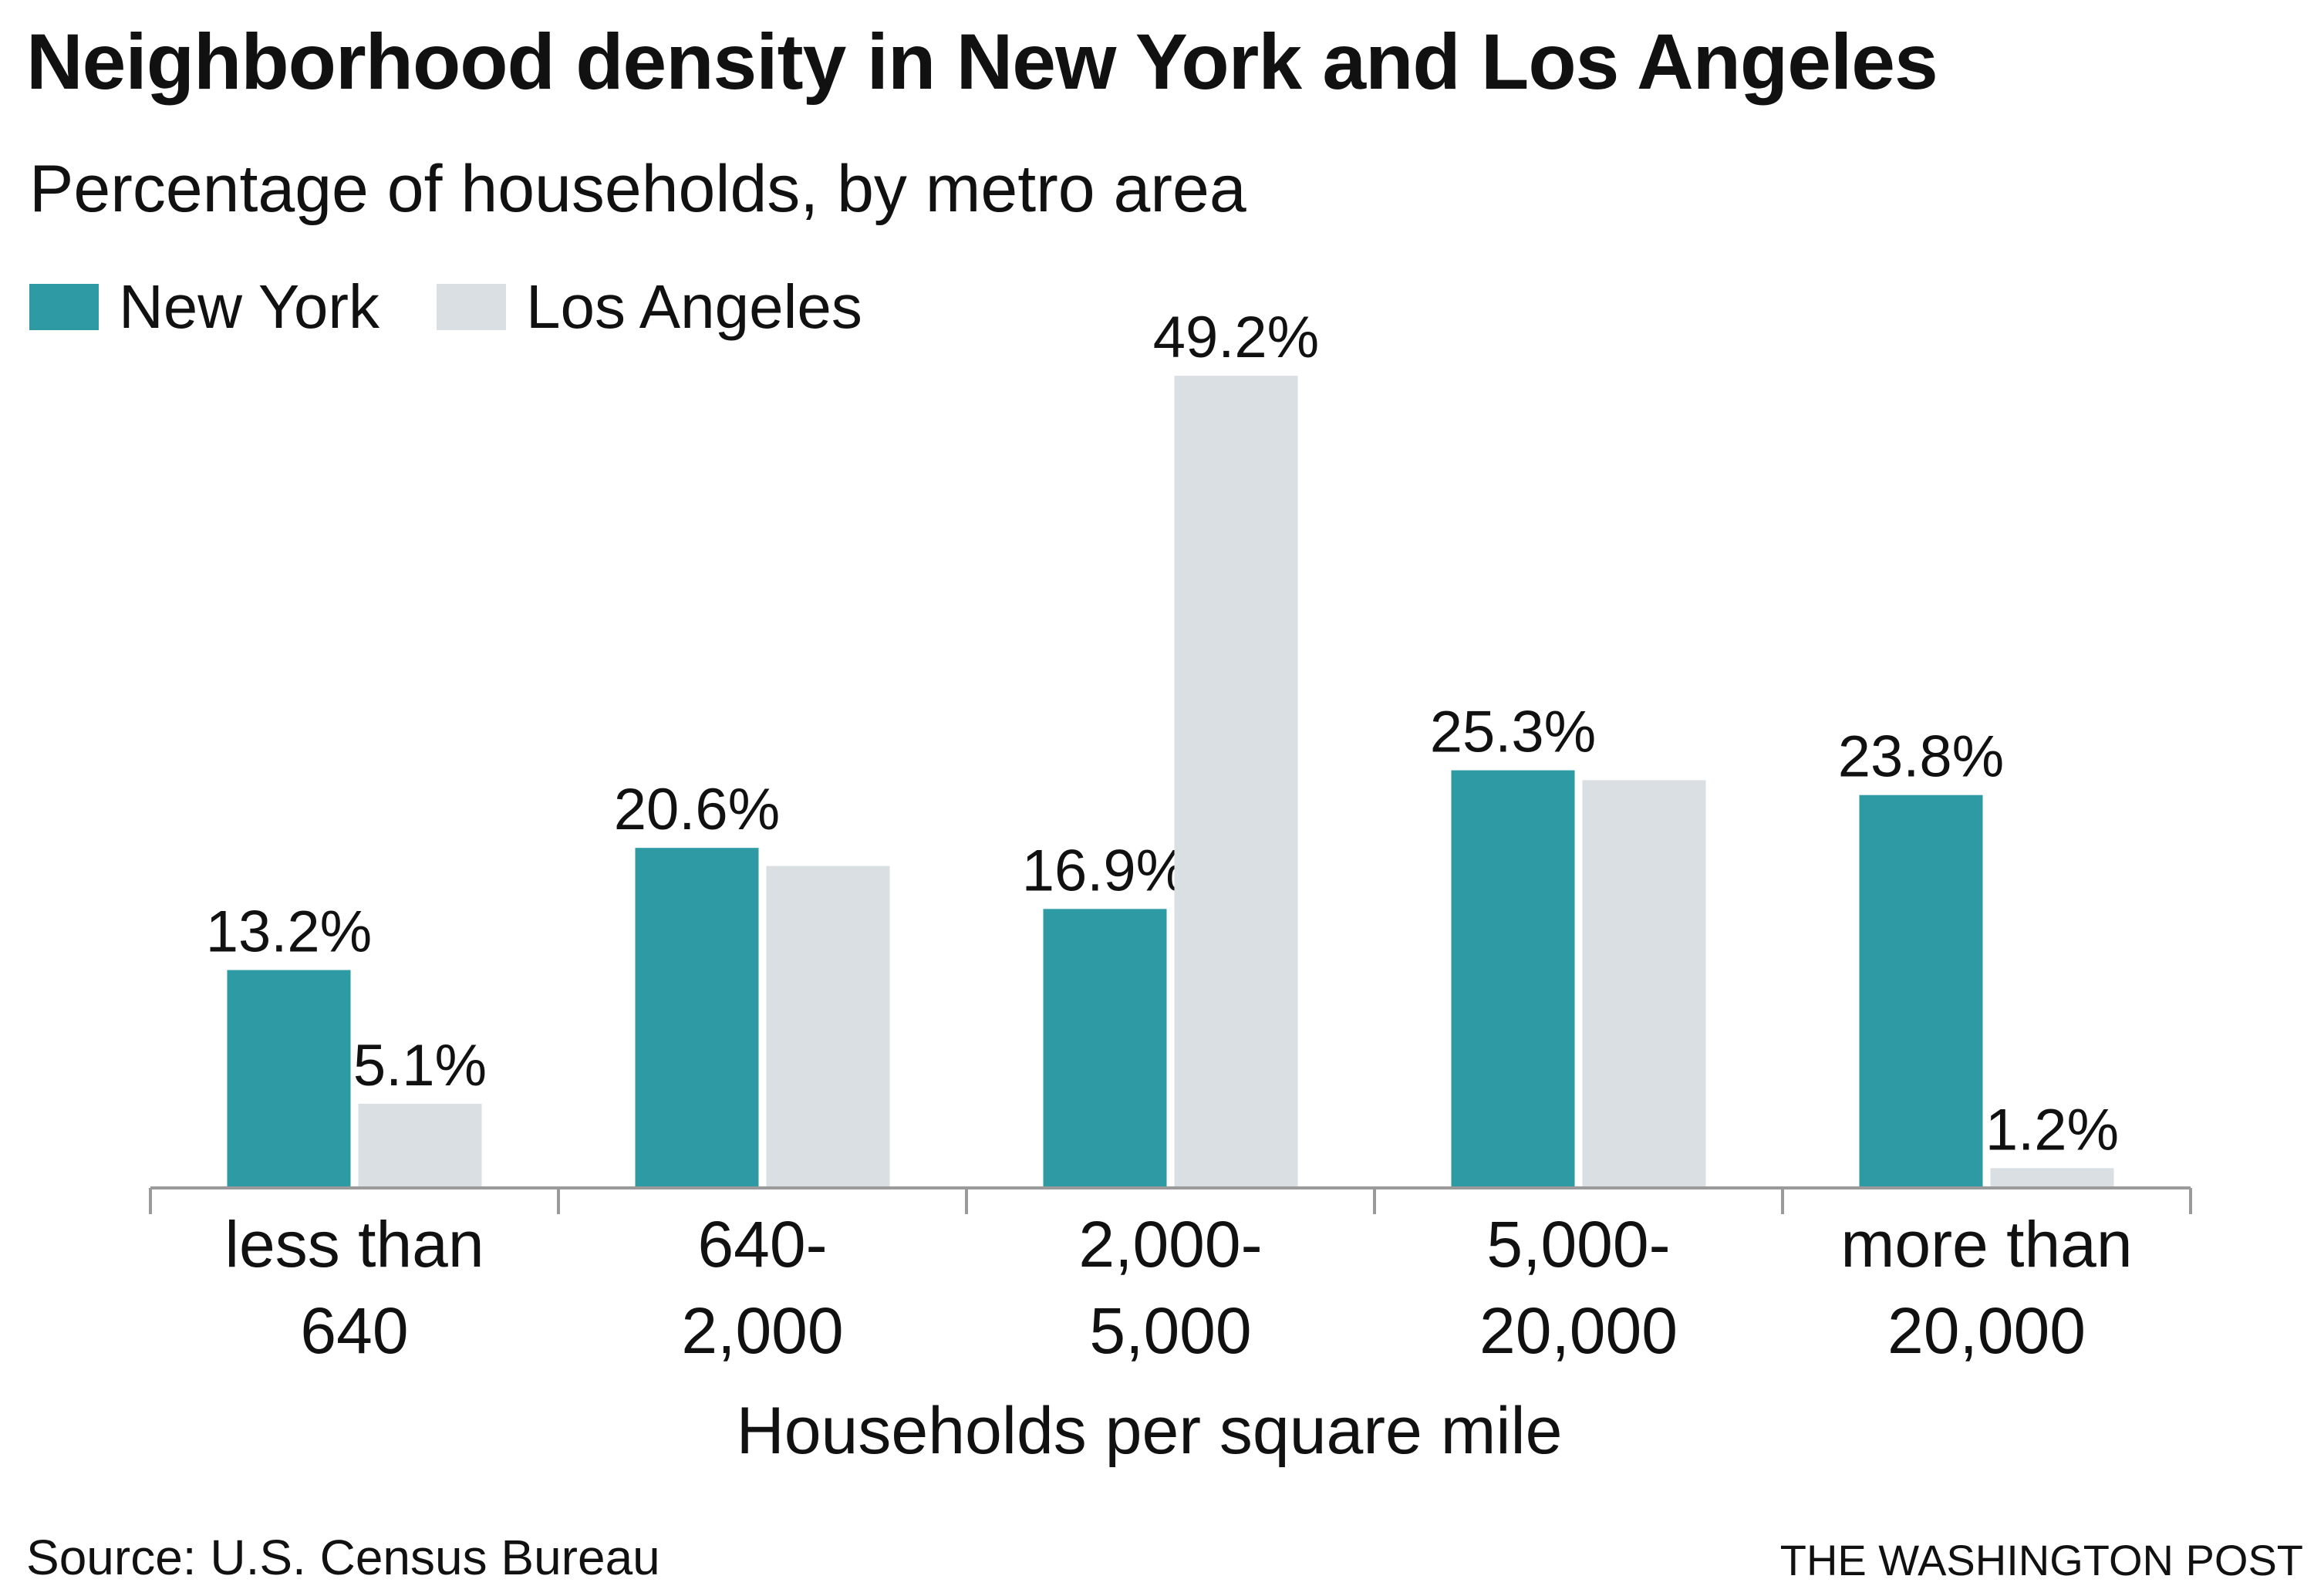  I want to click on x-tick-label-1-line-1: less than, so click(354, 1244).